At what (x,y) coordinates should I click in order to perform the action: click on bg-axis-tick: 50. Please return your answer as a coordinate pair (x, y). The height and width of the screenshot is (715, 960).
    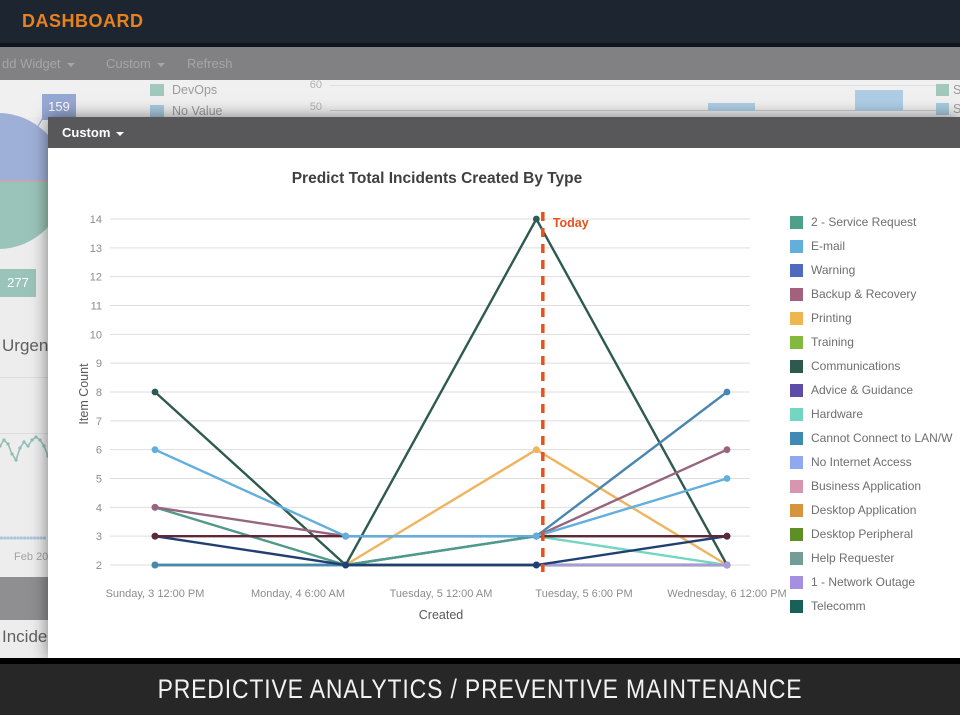
    Looking at the image, I should click on (315, 107).